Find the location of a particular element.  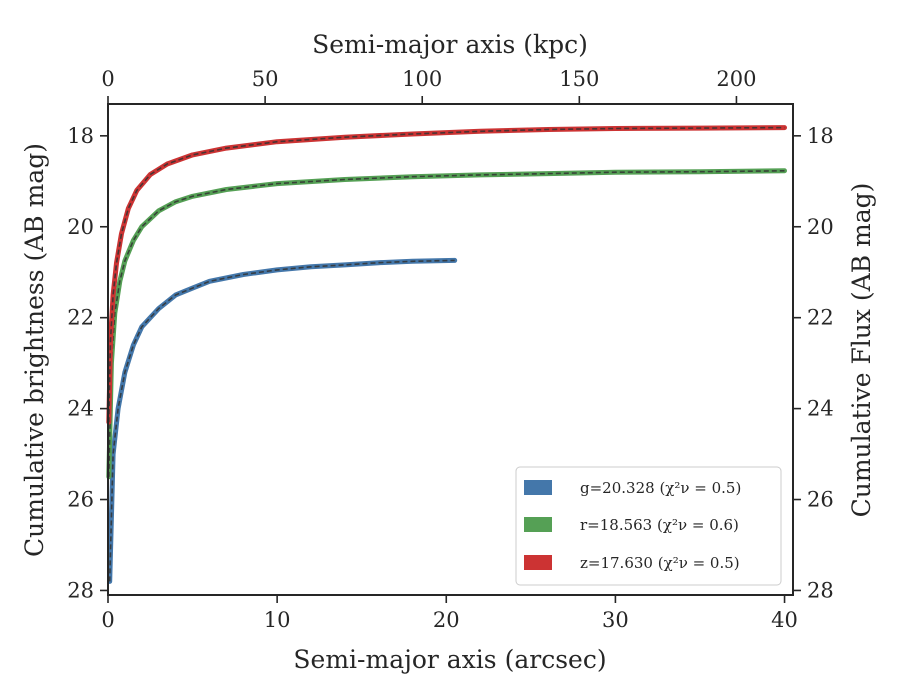

y2-tick-label: 22 is located at coordinates (820, 318).